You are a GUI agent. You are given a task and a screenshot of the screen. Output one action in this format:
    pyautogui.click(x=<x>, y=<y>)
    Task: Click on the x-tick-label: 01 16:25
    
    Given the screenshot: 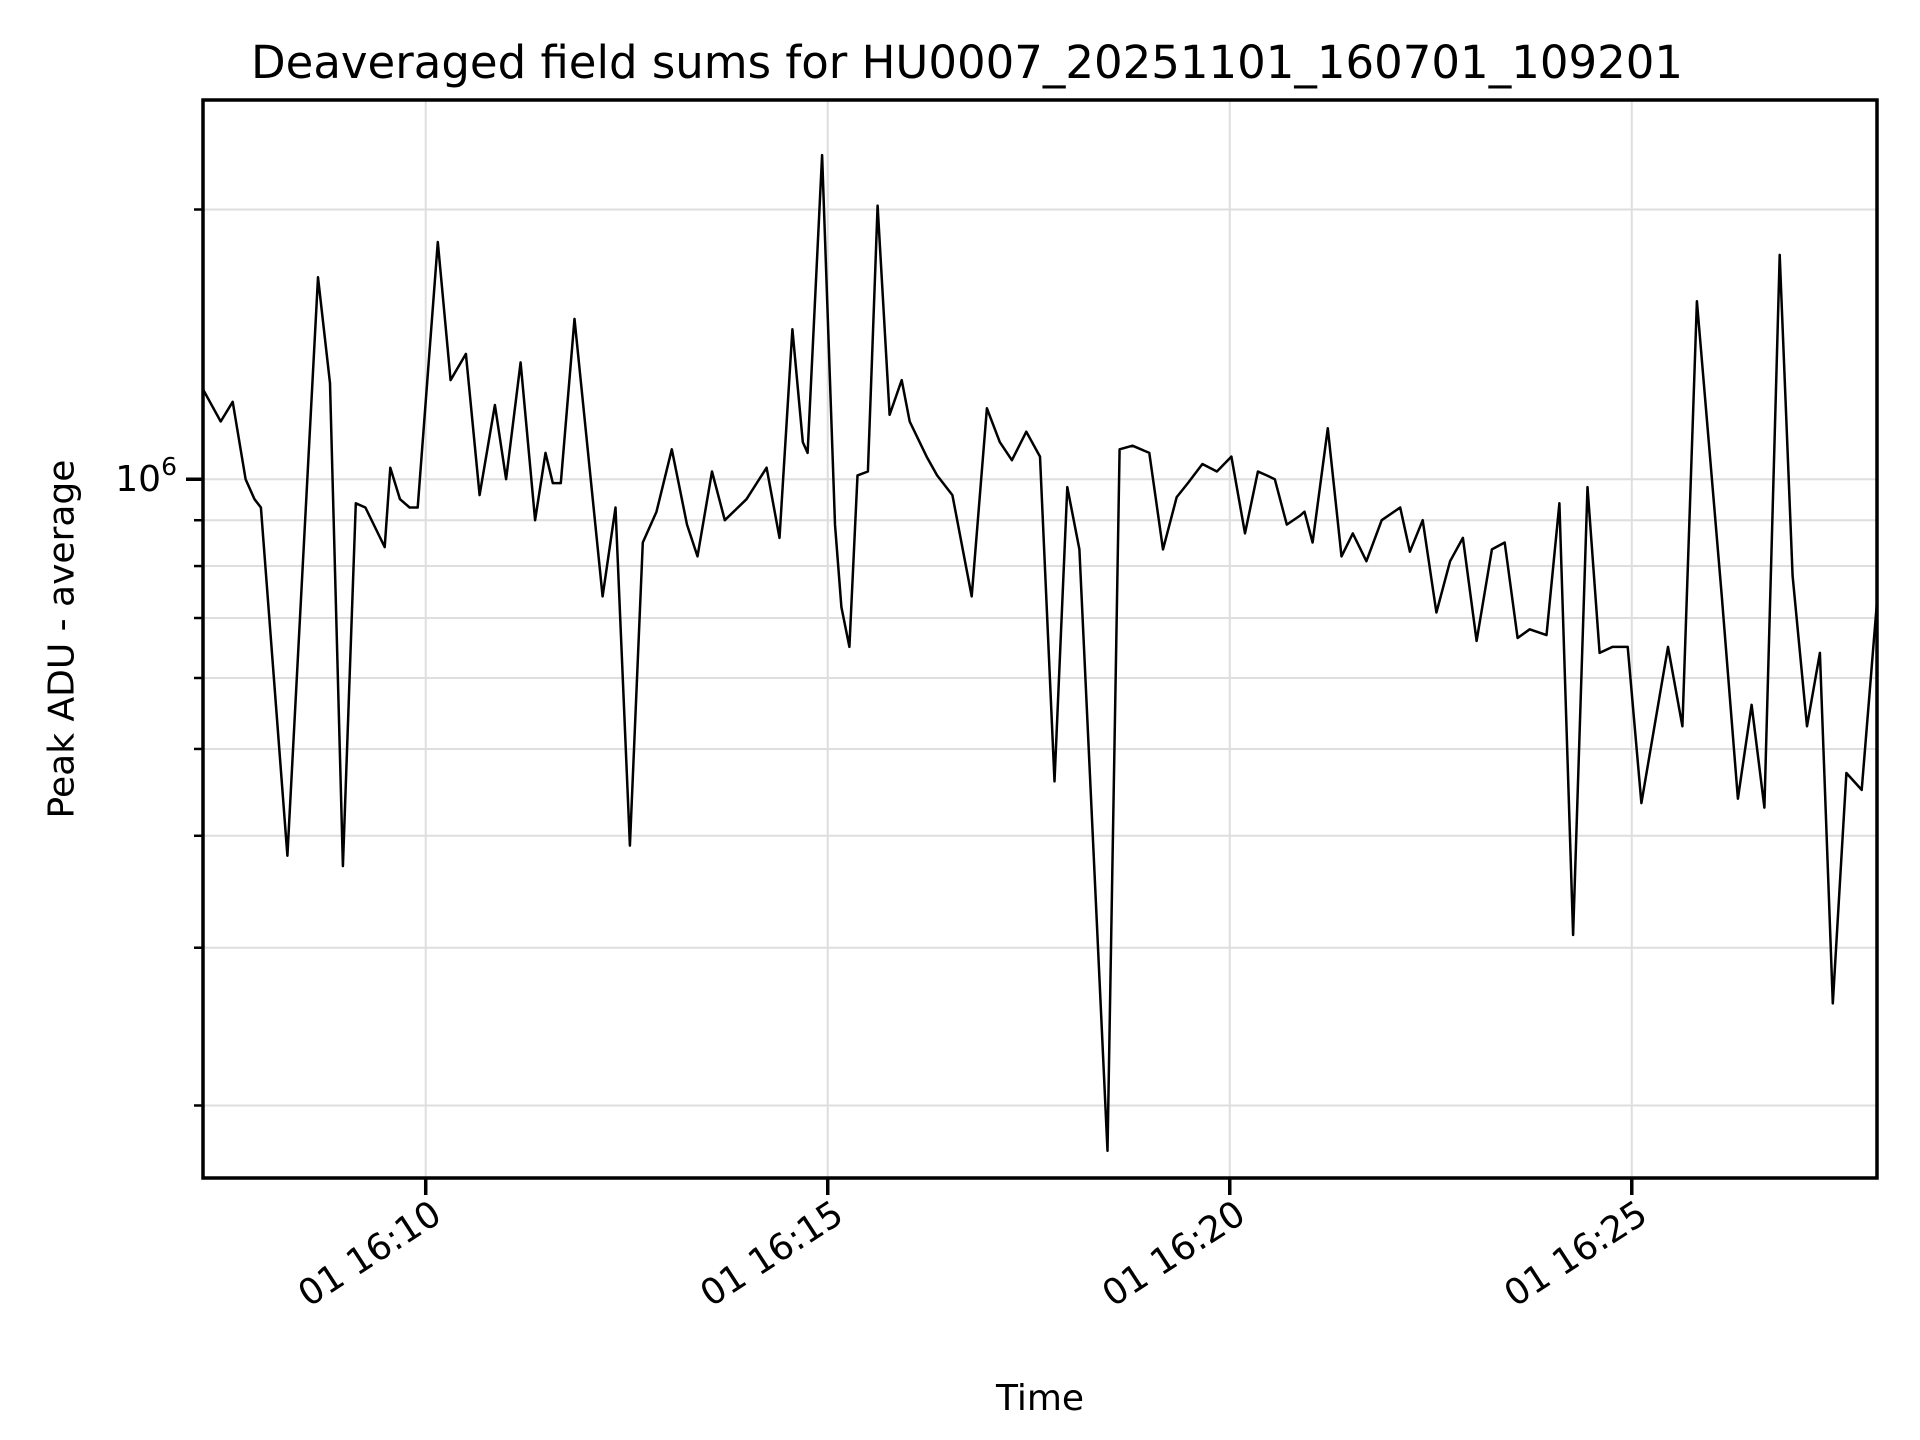 What is the action you would take?
    pyautogui.click(x=1575, y=1254)
    